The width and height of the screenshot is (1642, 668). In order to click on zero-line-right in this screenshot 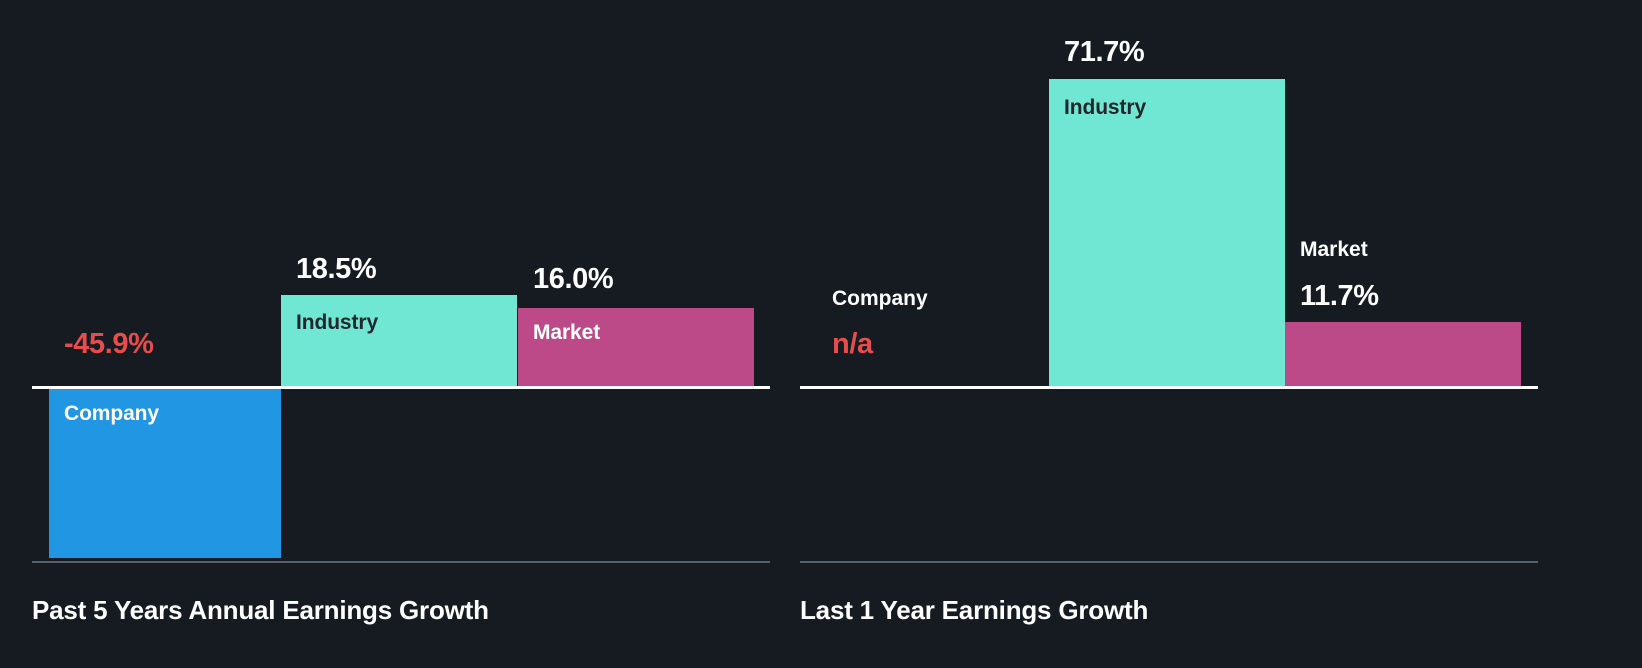, I will do `click(1169, 387)`.